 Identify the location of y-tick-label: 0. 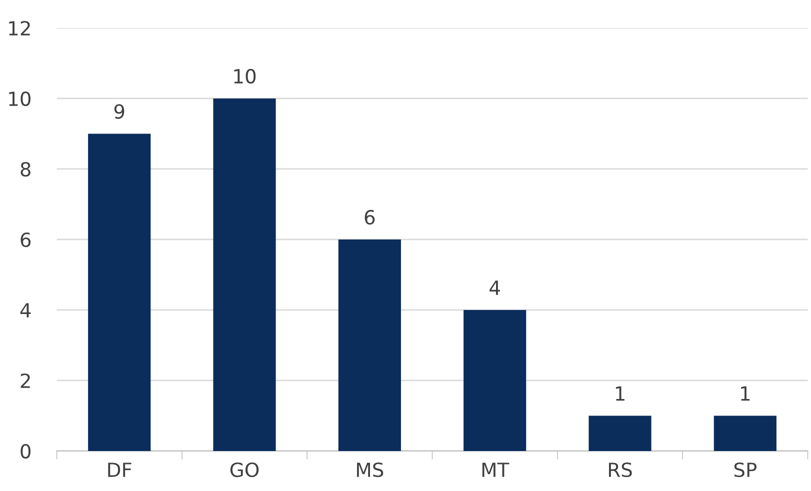
(25, 451).